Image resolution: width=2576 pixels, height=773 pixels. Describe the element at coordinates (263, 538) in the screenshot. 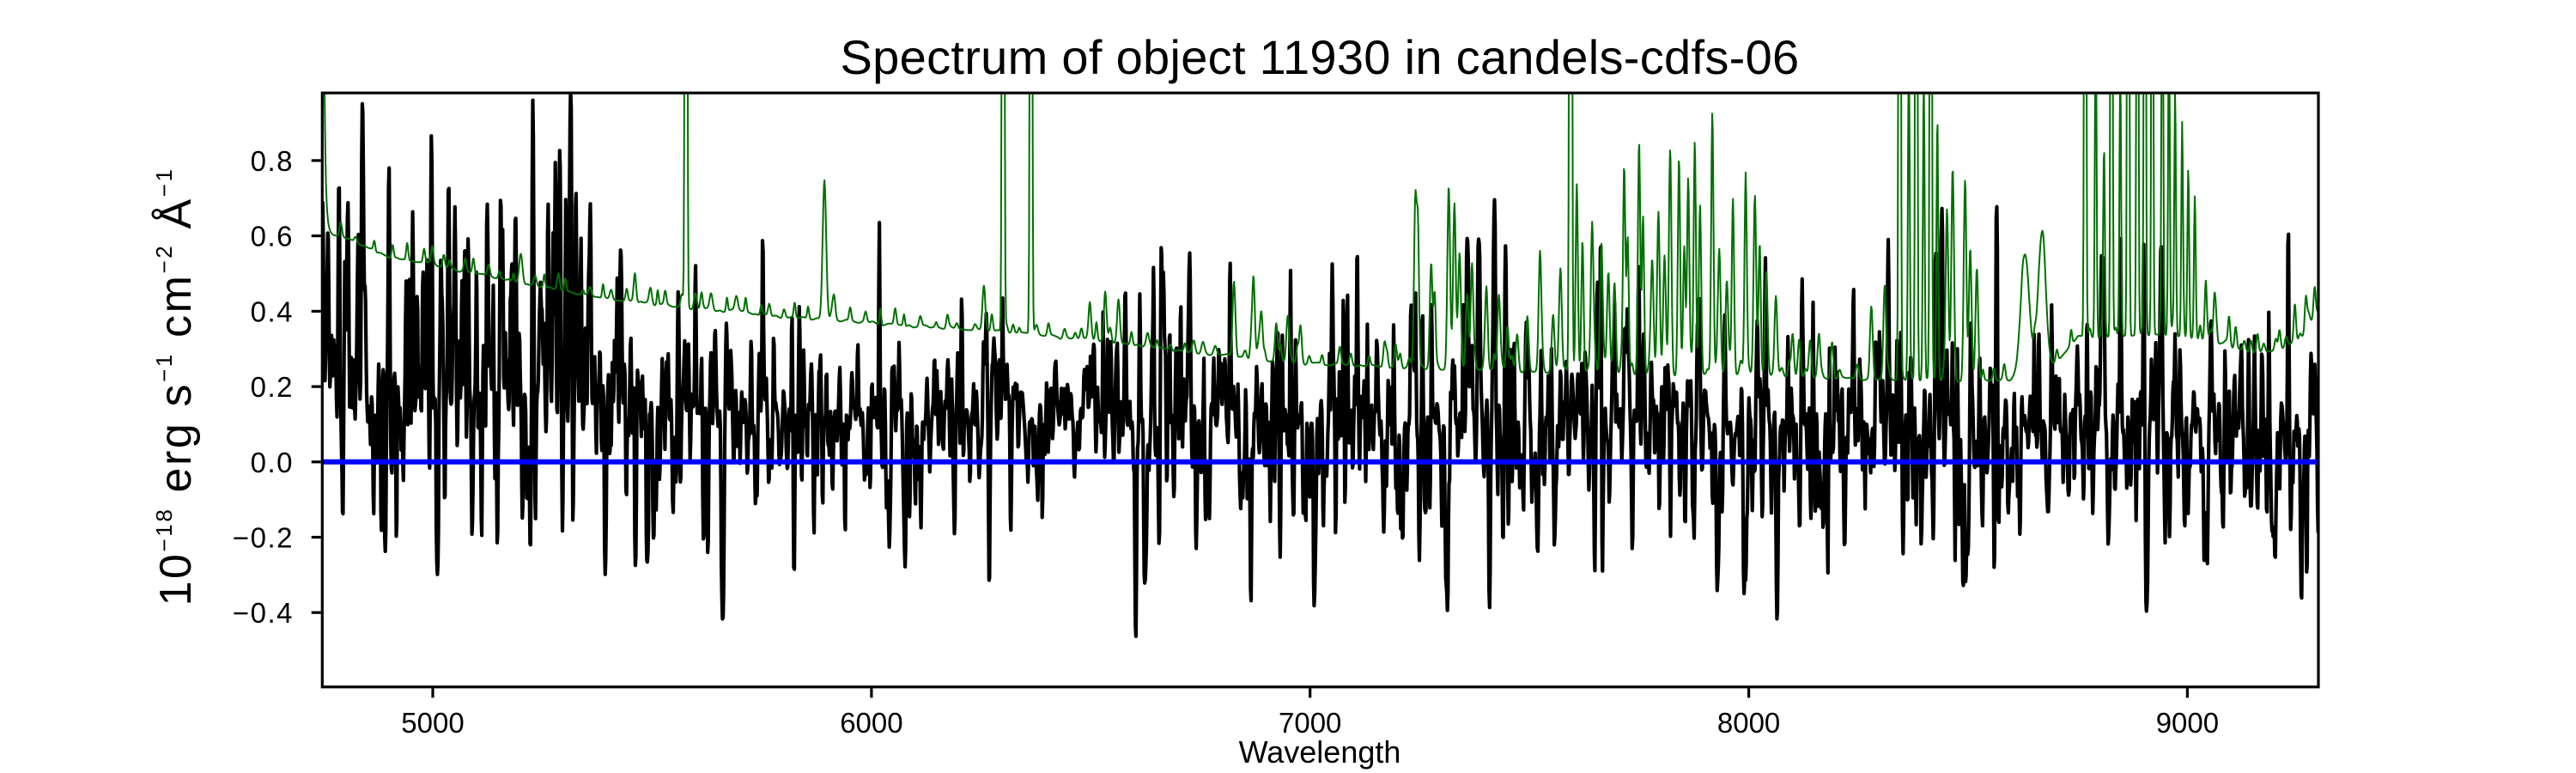

I see `svg-text: −0.2` at that location.